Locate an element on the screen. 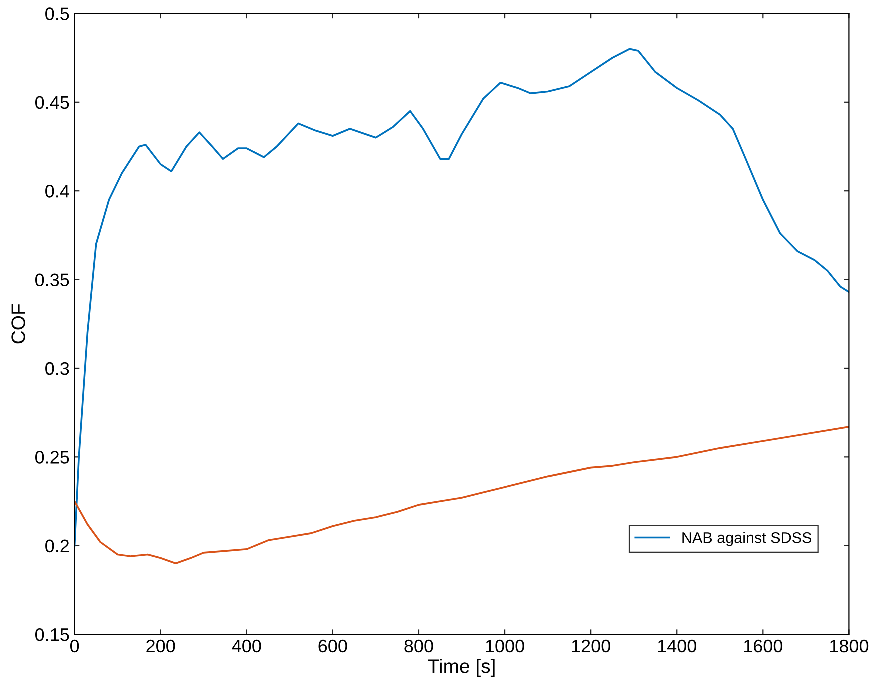 This screenshot has height=686, width=880. x-tick-label: 0 is located at coordinates (75, 646).